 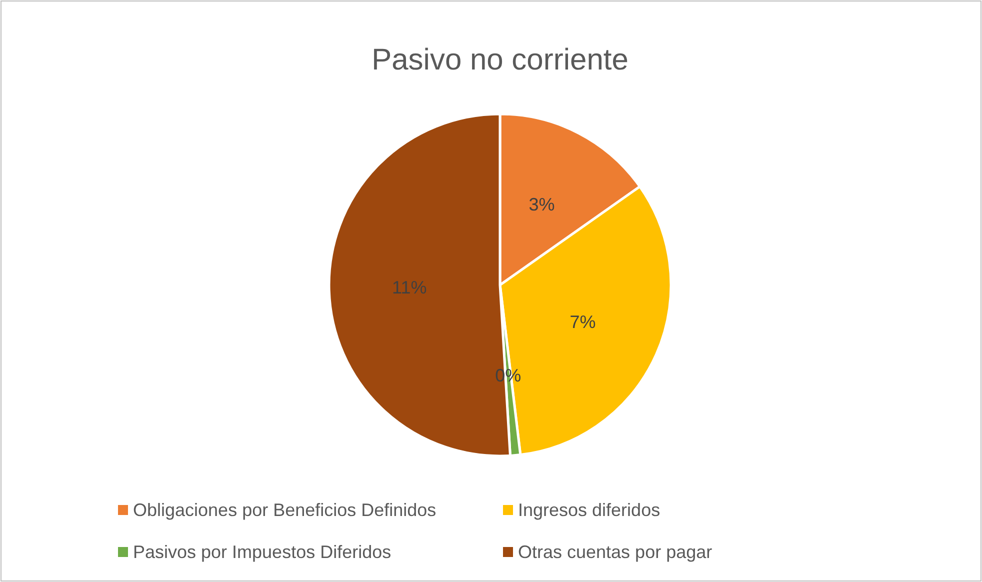 What do you see at coordinates (284, 510) in the screenshot?
I see `legend-label: Obligaciones por Beneficios Definidos` at bounding box center [284, 510].